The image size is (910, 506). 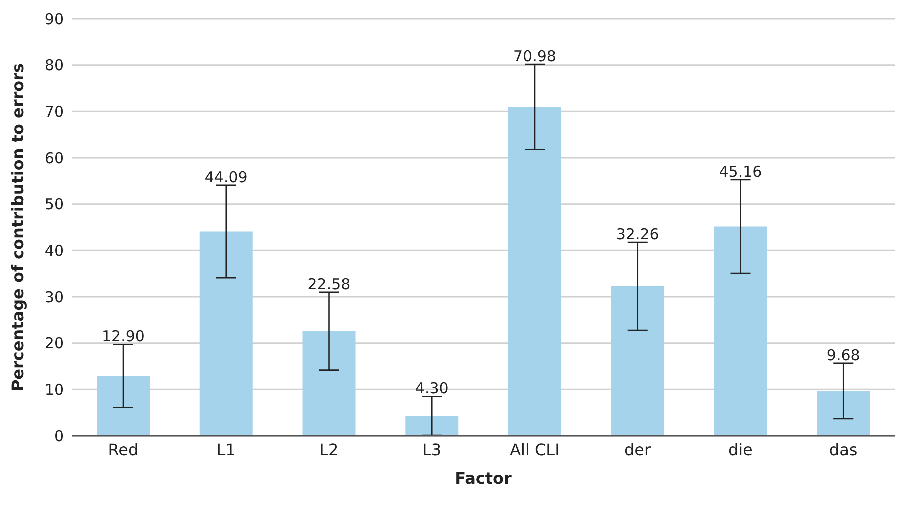 What do you see at coordinates (54, 343) in the screenshot?
I see `y-tick-label: 20` at bounding box center [54, 343].